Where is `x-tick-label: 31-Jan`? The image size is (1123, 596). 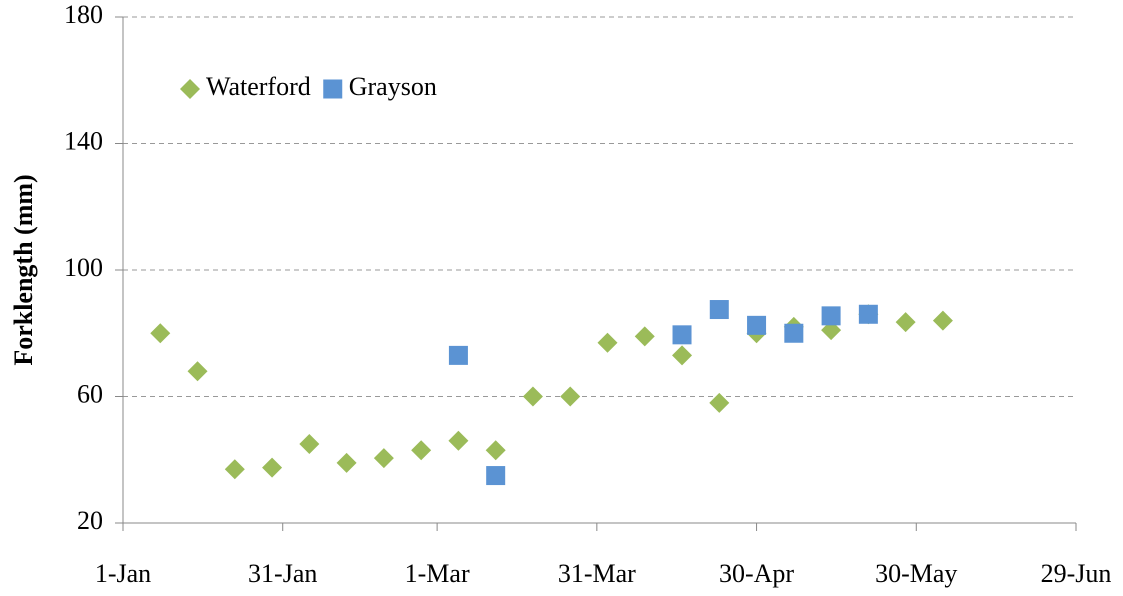
x-tick-label: 31-Jan is located at coordinates (282, 573).